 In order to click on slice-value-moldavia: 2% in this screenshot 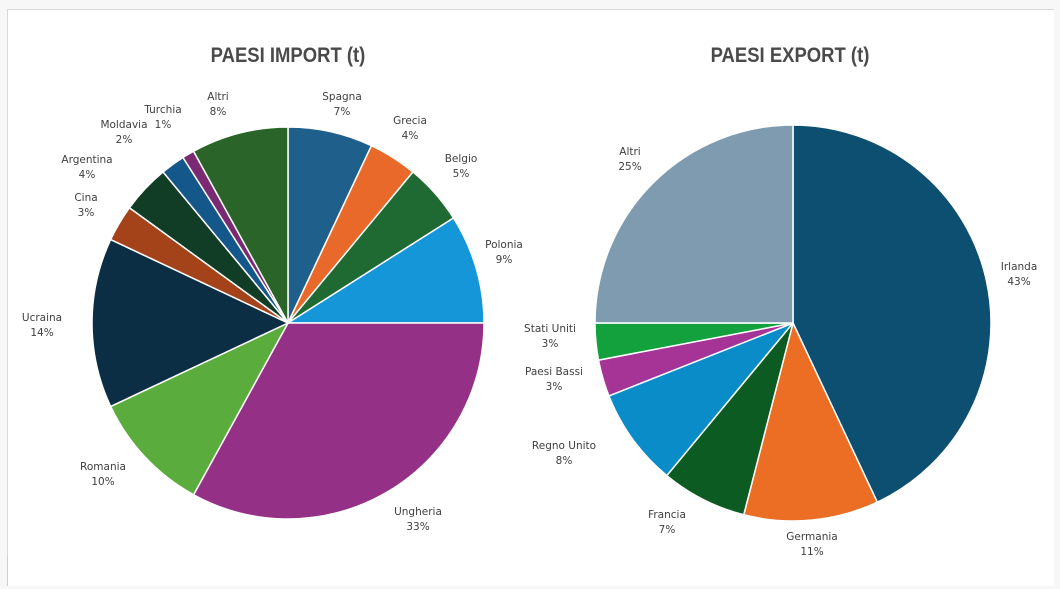, I will do `click(124, 140)`.